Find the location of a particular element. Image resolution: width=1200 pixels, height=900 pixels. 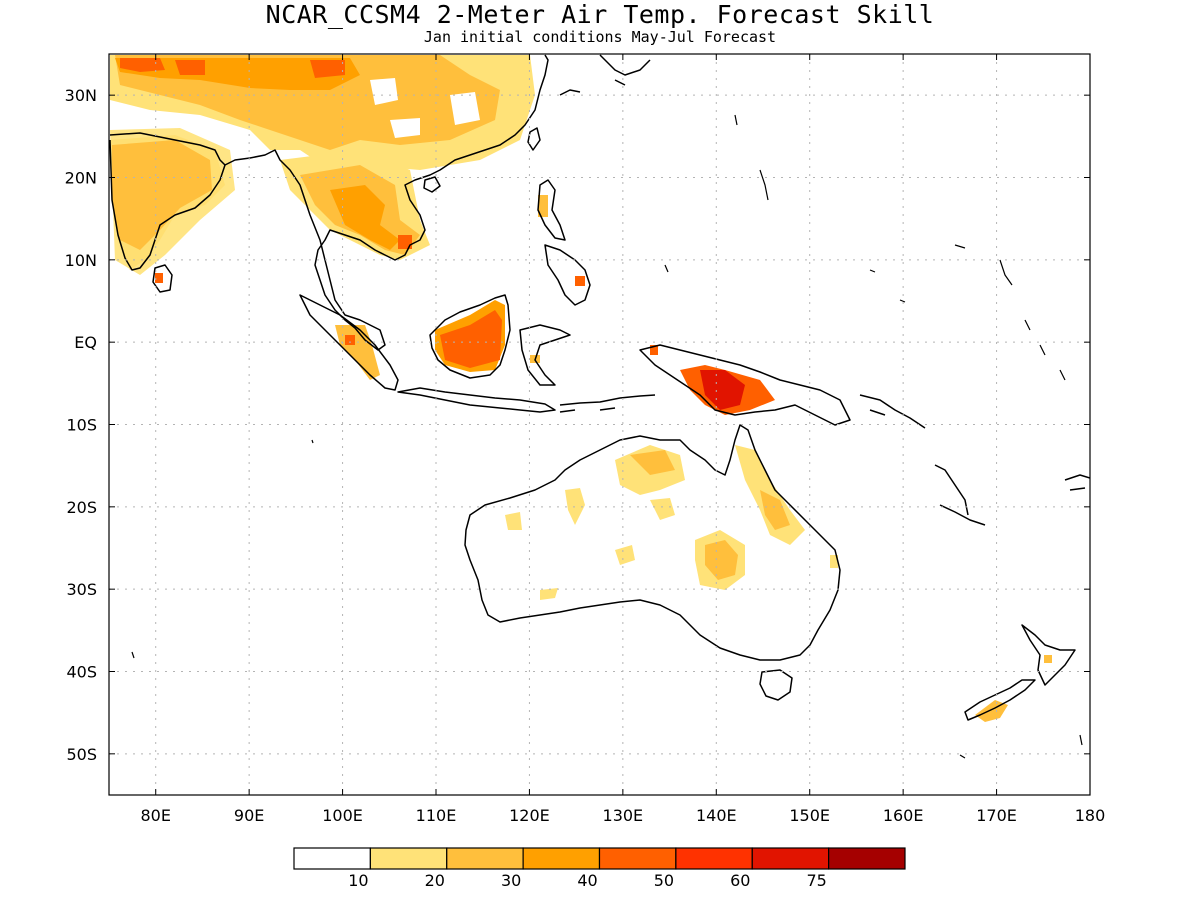

coast-sunda is located at coordinates (607, 403).